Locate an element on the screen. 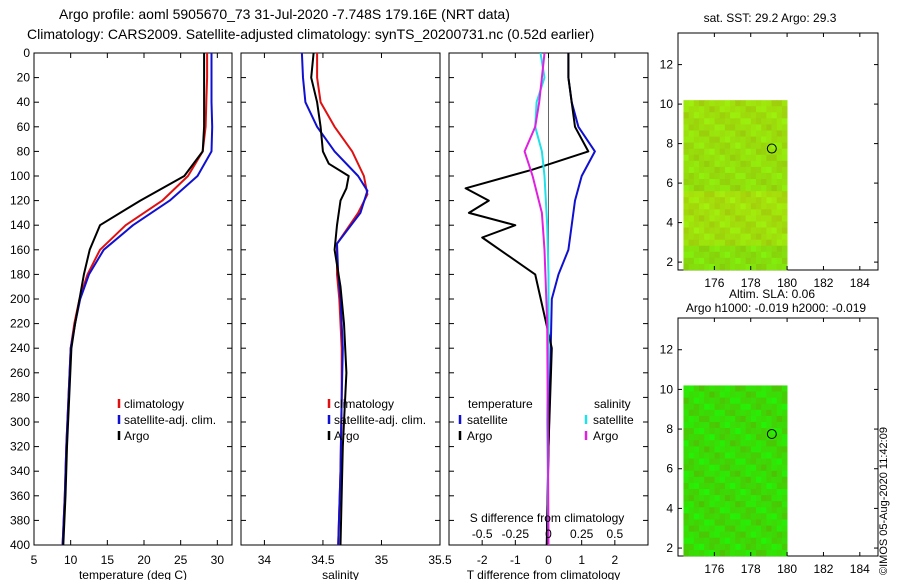  depth-tick-label: 120 is located at coordinates (20, 201).